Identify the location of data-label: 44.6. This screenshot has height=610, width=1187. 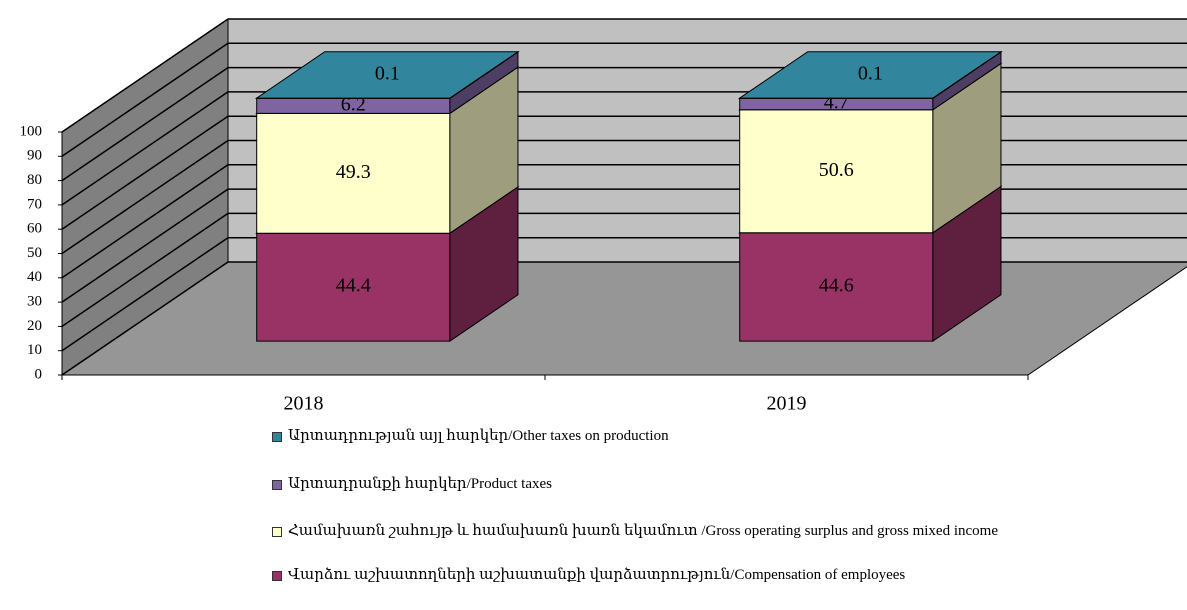
(836, 286).